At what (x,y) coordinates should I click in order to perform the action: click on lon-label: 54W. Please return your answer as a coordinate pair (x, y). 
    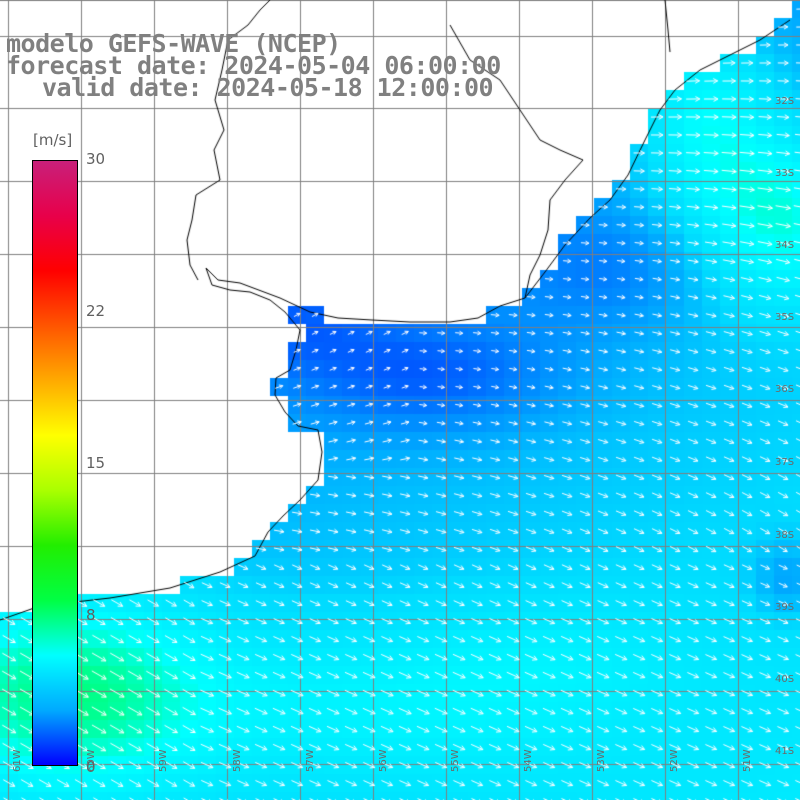
    Looking at the image, I should click on (528, 760).